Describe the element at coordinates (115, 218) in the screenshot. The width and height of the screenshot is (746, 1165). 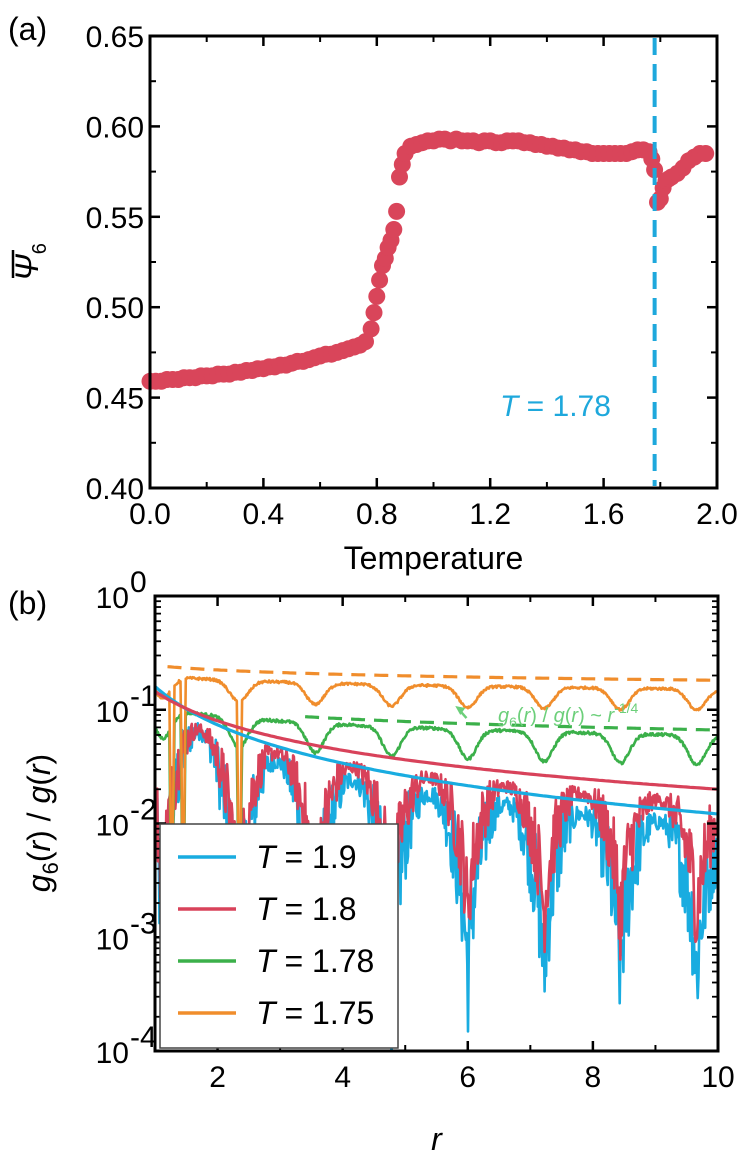
I see `y-tick-label: 0.55` at that location.